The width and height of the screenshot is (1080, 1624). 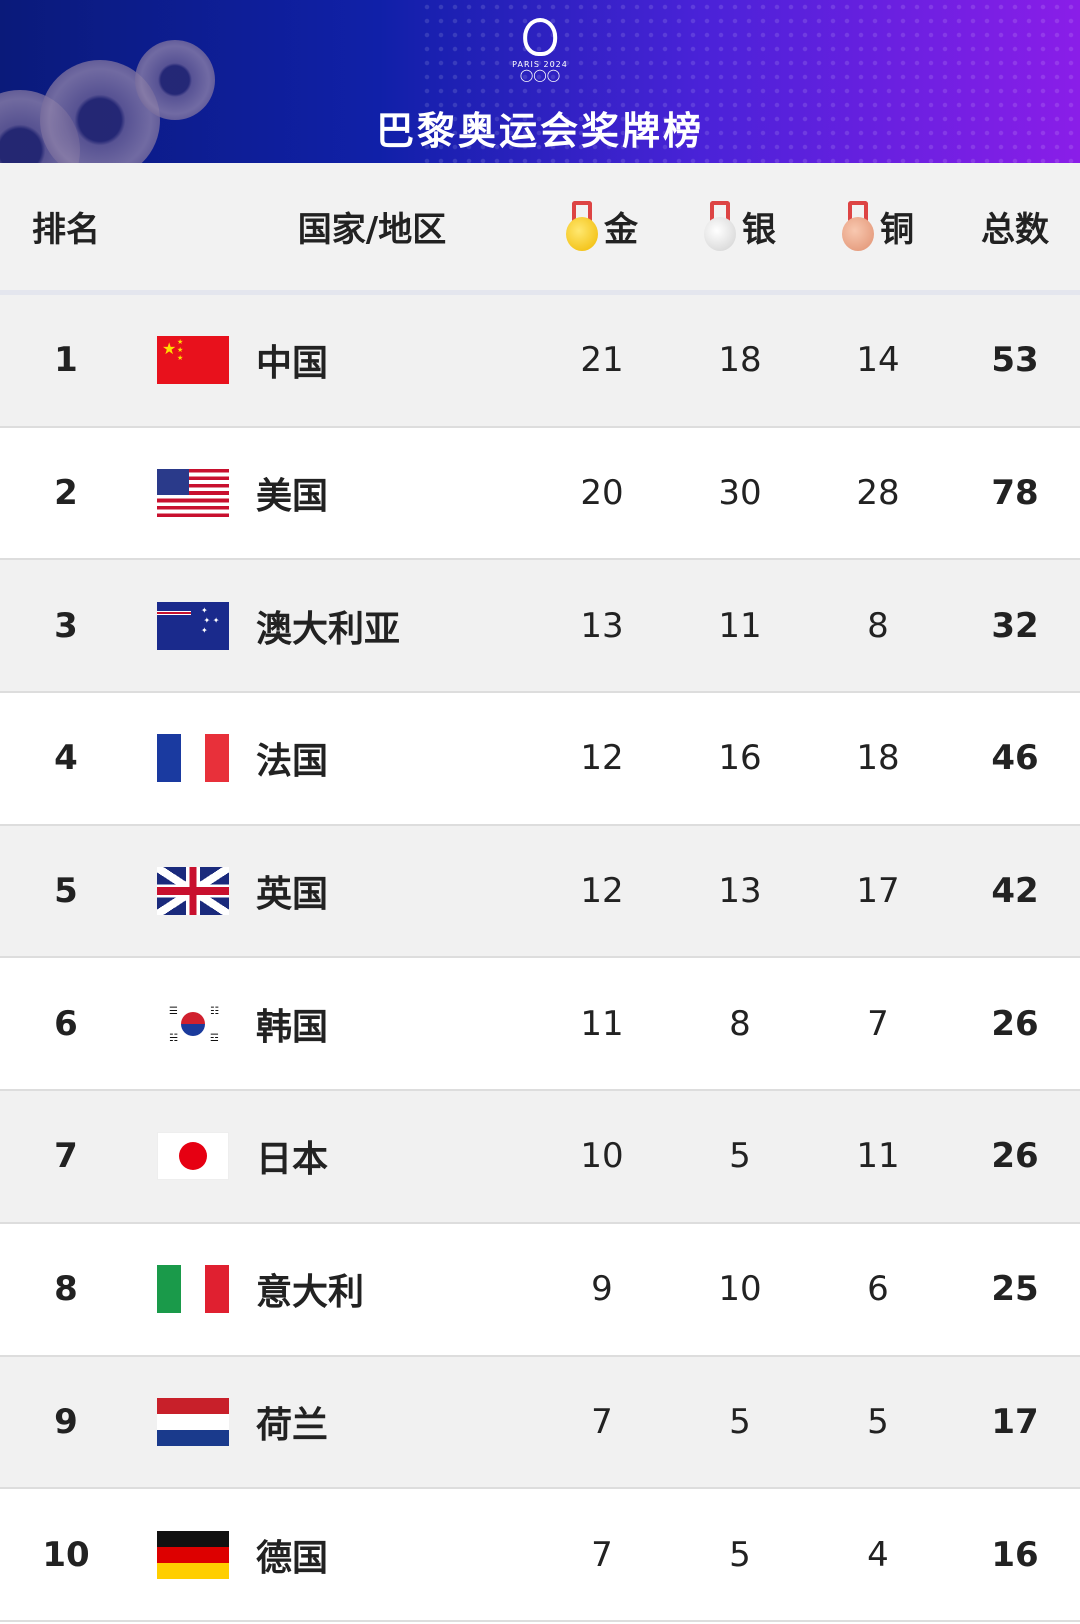 What do you see at coordinates (897, 230) in the screenshot?
I see `header-bronze-label: 铜` at bounding box center [897, 230].